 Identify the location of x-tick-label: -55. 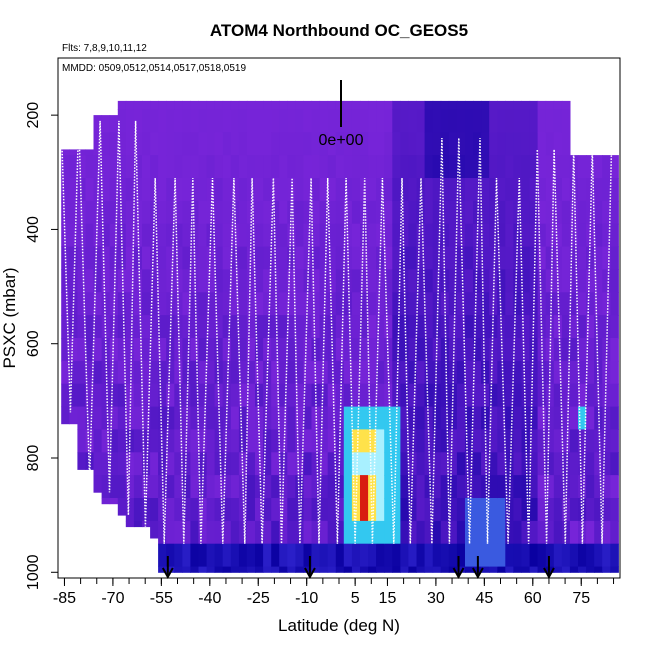
(161, 598).